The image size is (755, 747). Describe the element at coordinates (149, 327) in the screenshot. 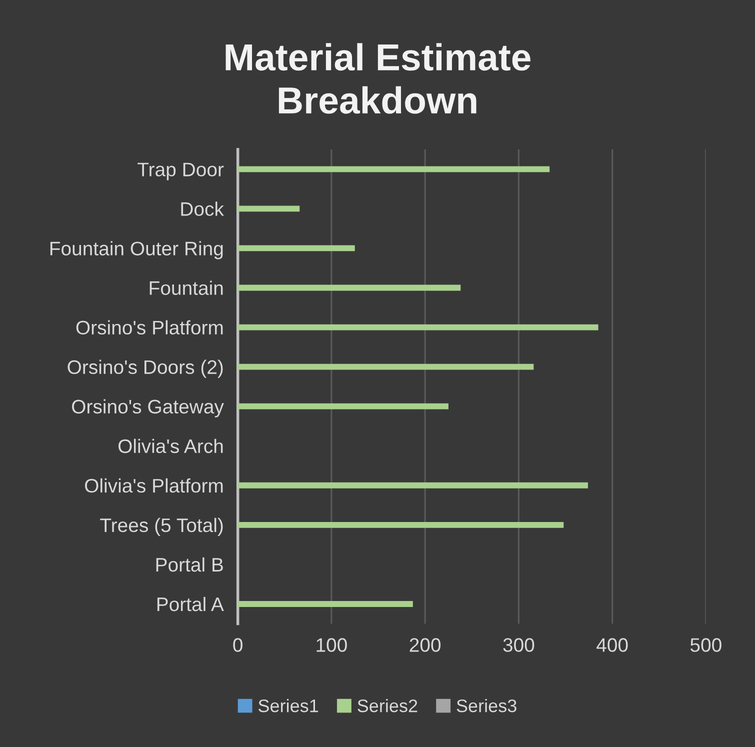

I see `y-tick-label: Orsino's Platform` at that location.